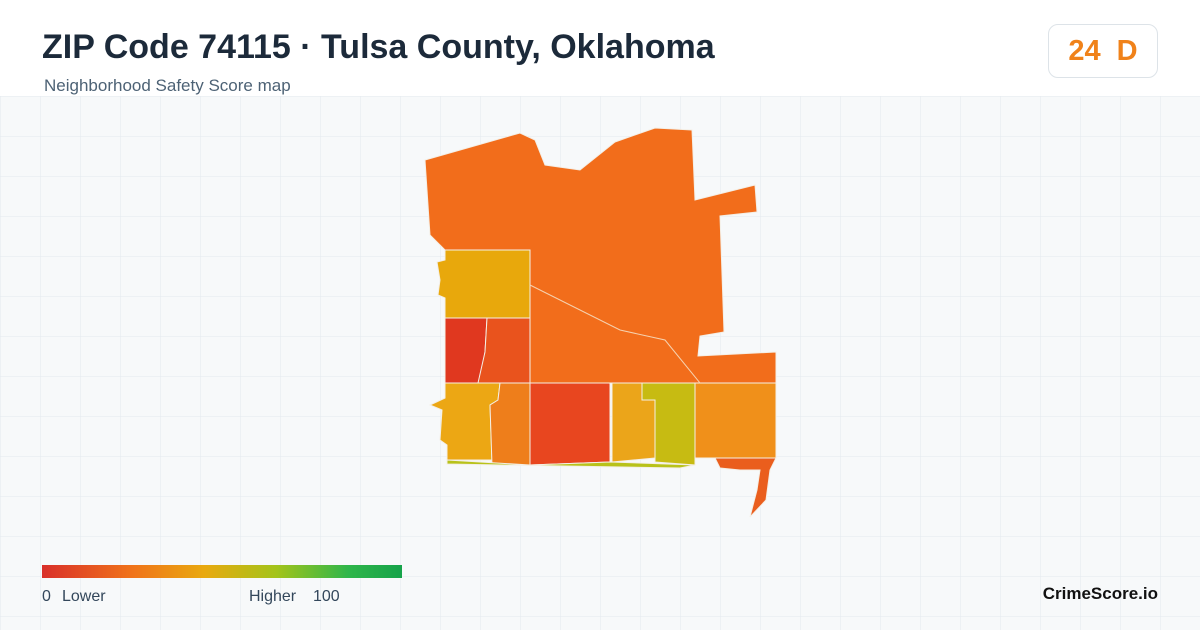  I want to click on legend-max-label: Higher, so click(273, 596).